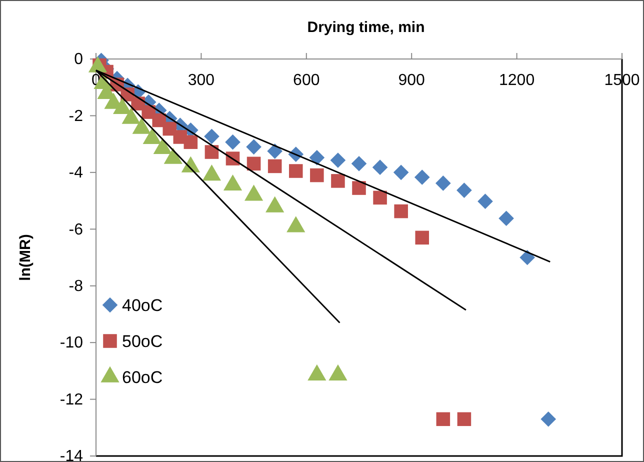  I want to click on x-tick-label: 1200, so click(517, 80).